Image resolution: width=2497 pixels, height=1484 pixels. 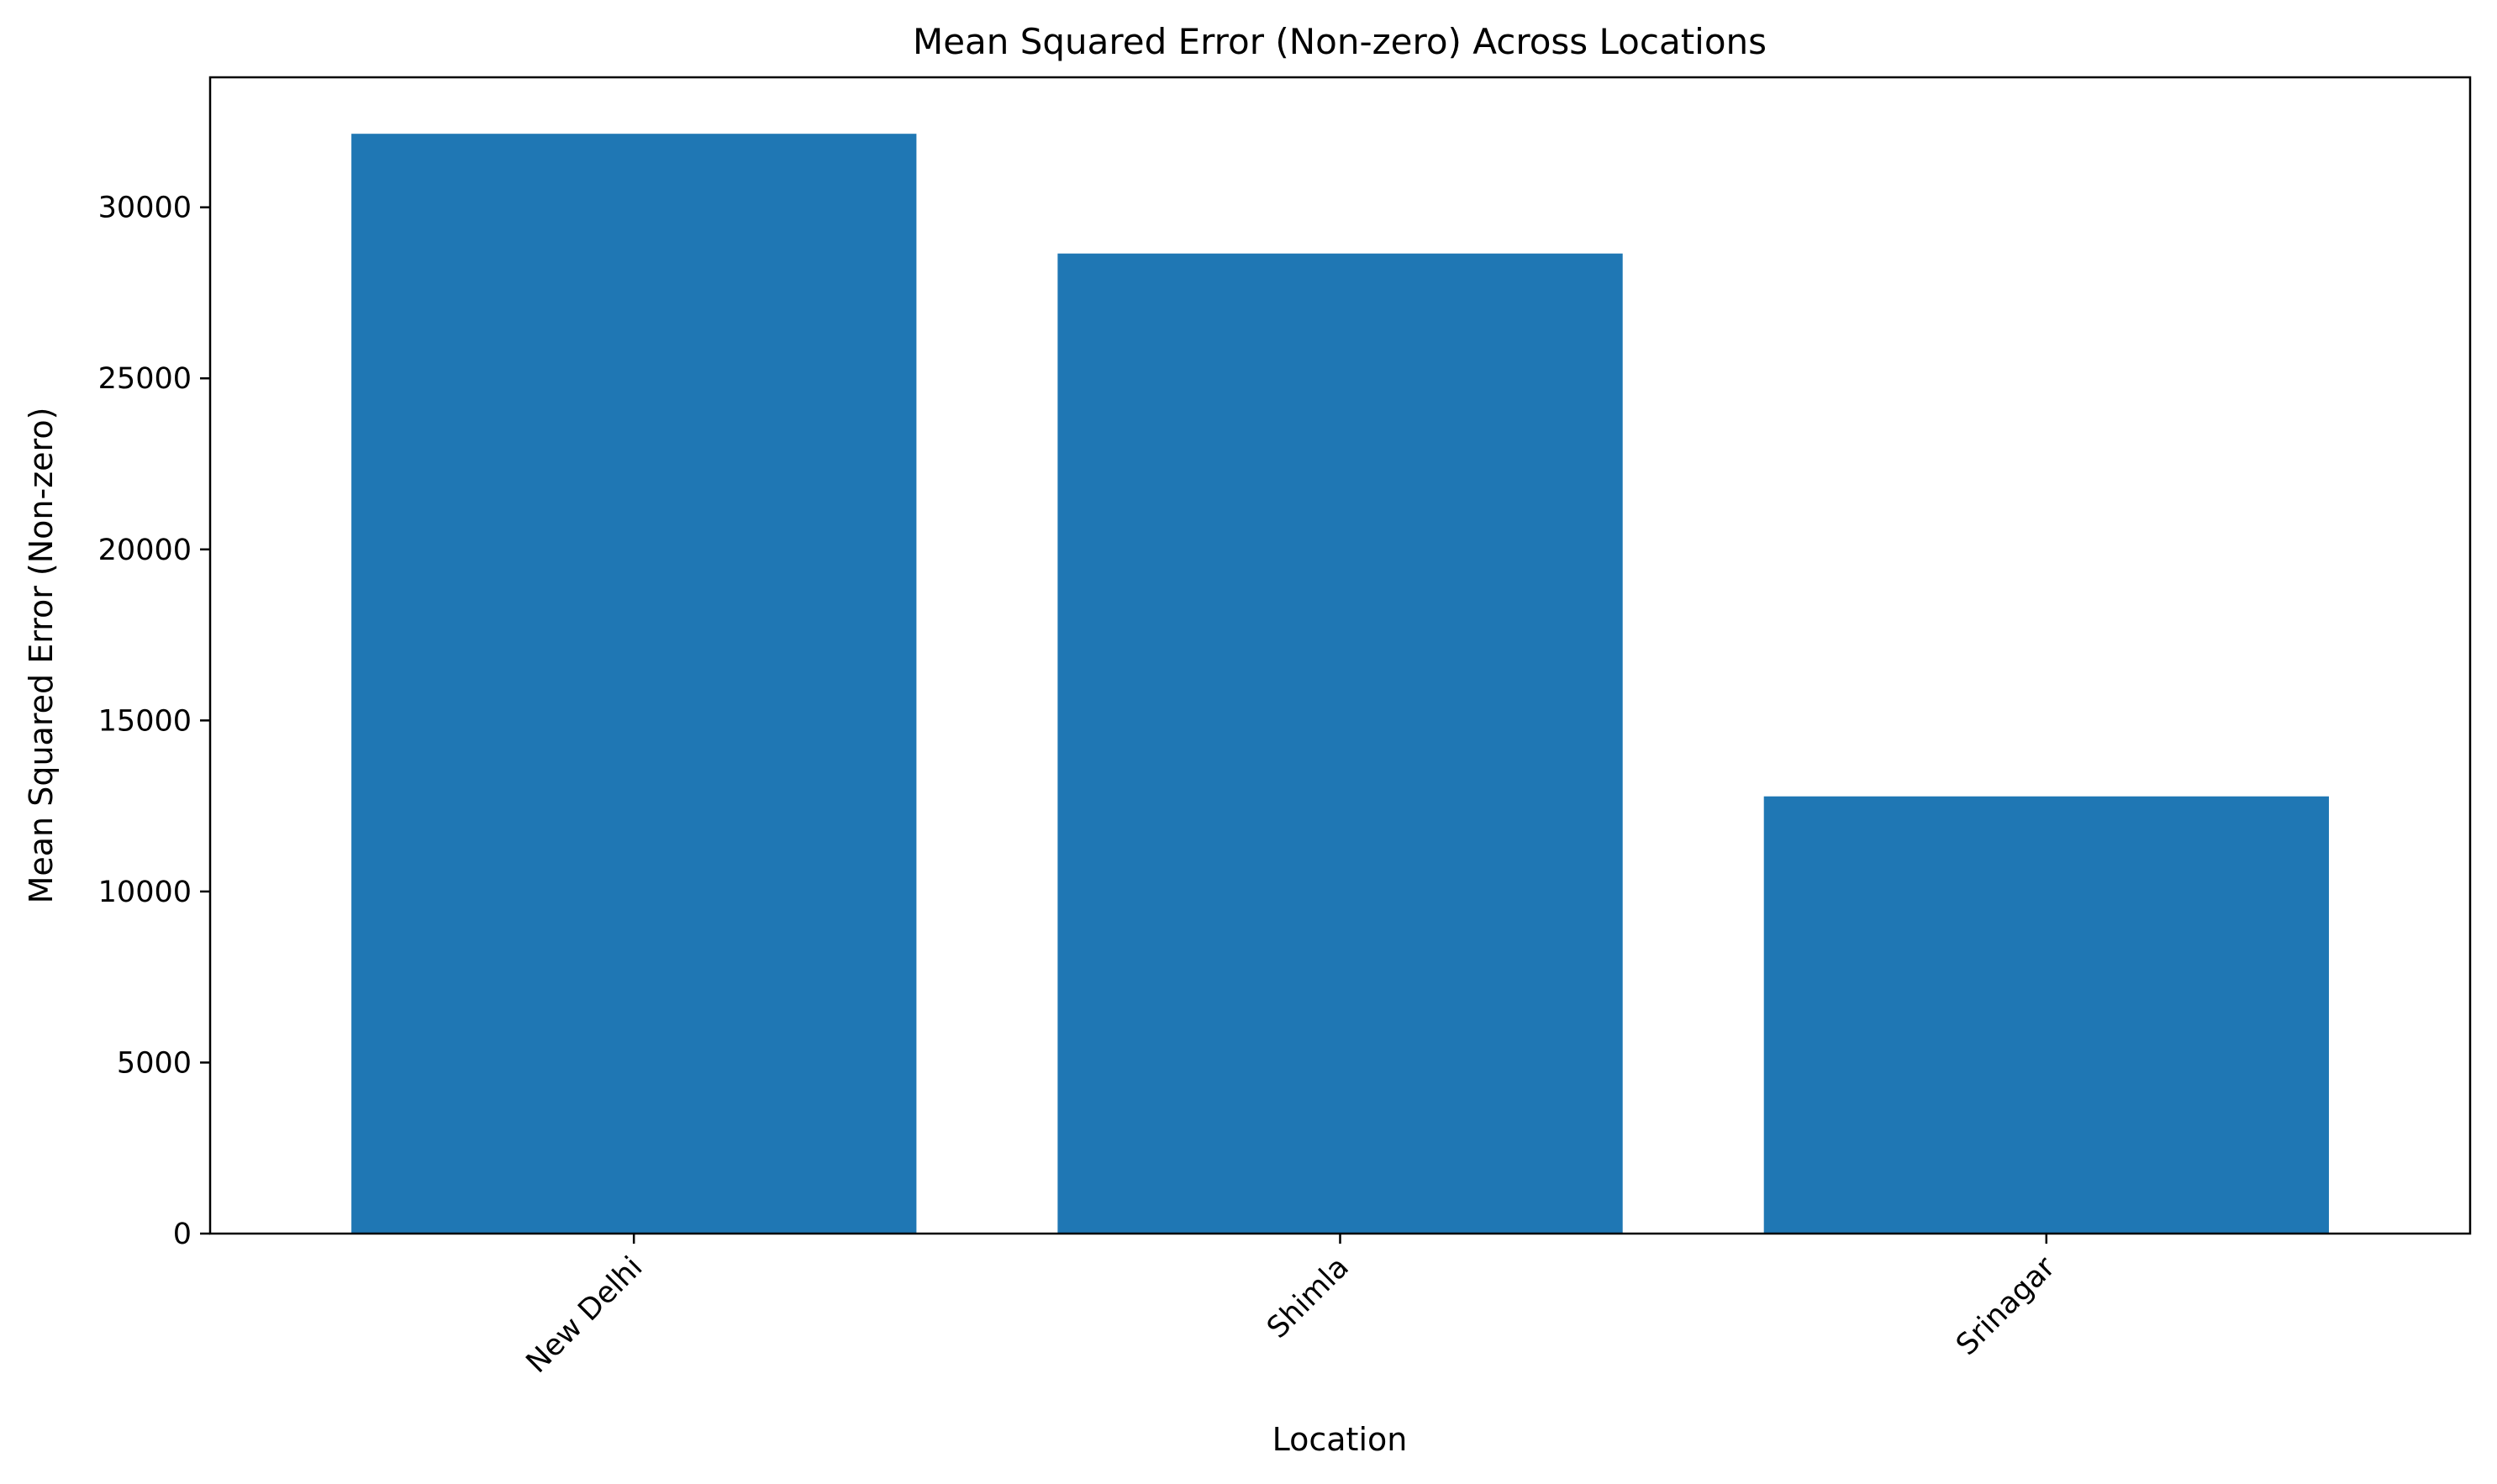 I want to click on y-axis-ticks: 0 5000 10000 15000 20000 25000 30000, so click(x=154, y=722).